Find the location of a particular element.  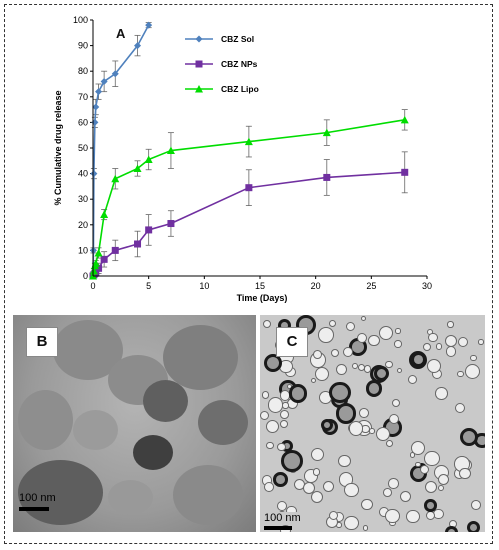

panel-b-label: B is located at coordinates (42, 342).